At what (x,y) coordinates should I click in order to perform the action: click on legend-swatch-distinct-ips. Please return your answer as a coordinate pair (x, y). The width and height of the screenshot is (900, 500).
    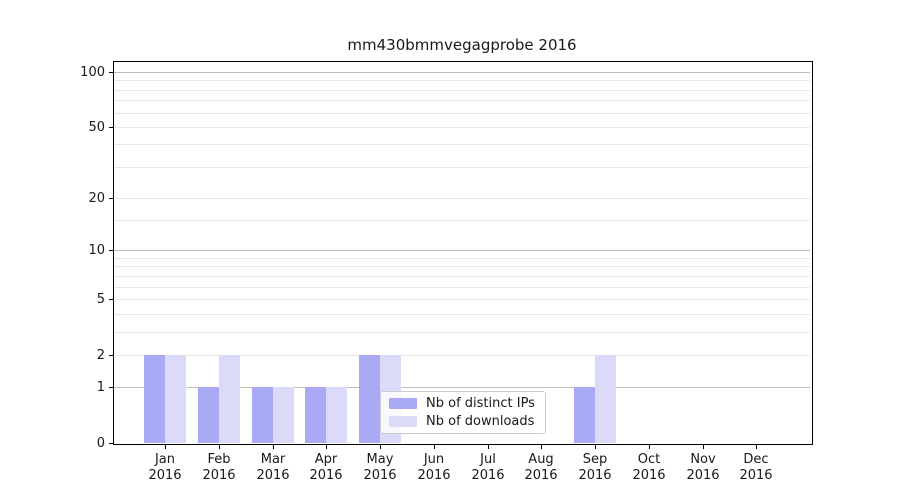
    Looking at the image, I should click on (403, 404).